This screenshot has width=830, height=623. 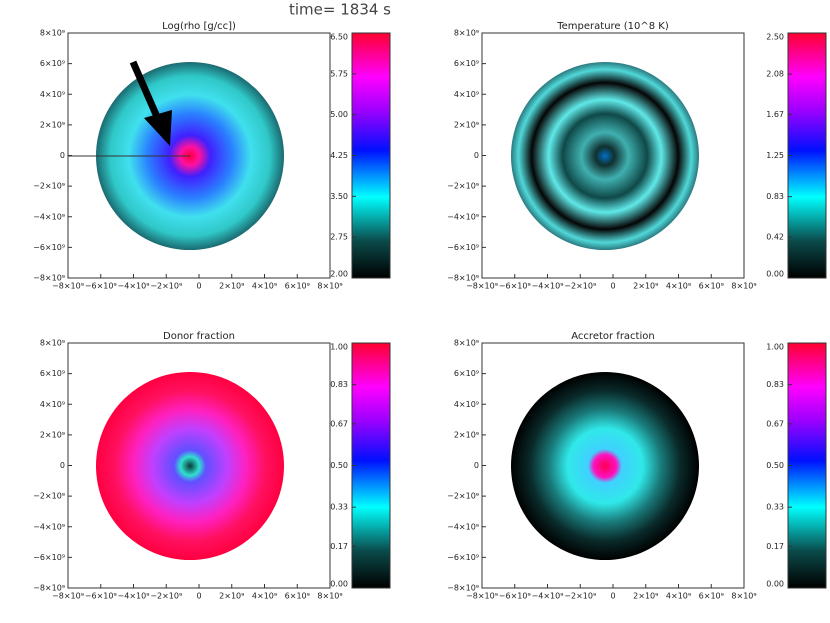 What do you see at coordinates (775, 37) in the screenshot?
I see `colorbar-tick-label: 2.50` at bounding box center [775, 37].